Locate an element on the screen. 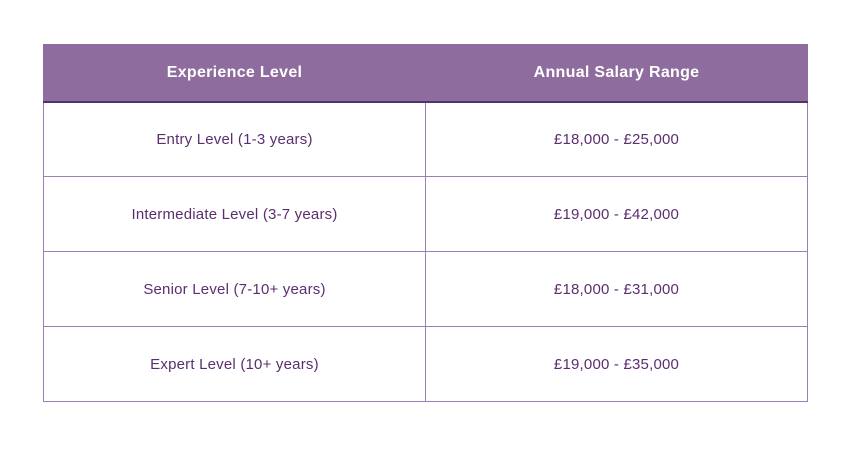 This screenshot has height=450, width=850. header-row: Experience Level Annual Salary Range is located at coordinates (425, 73).